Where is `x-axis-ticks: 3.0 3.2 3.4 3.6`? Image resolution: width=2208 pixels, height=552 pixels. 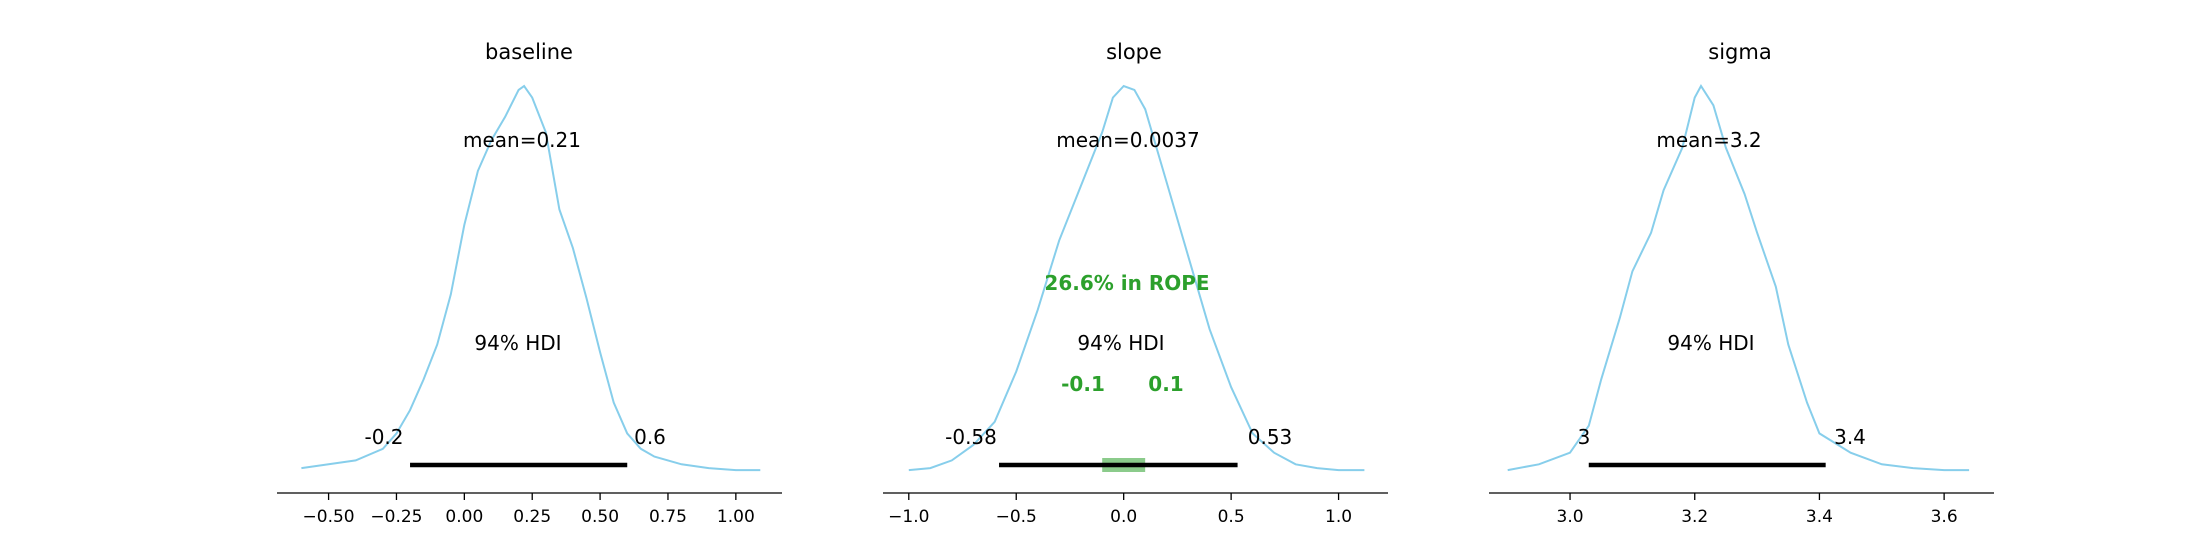 x-axis-ticks: 3.0 3.2 3.4 3.6 is located at coordinates (1757, 510).